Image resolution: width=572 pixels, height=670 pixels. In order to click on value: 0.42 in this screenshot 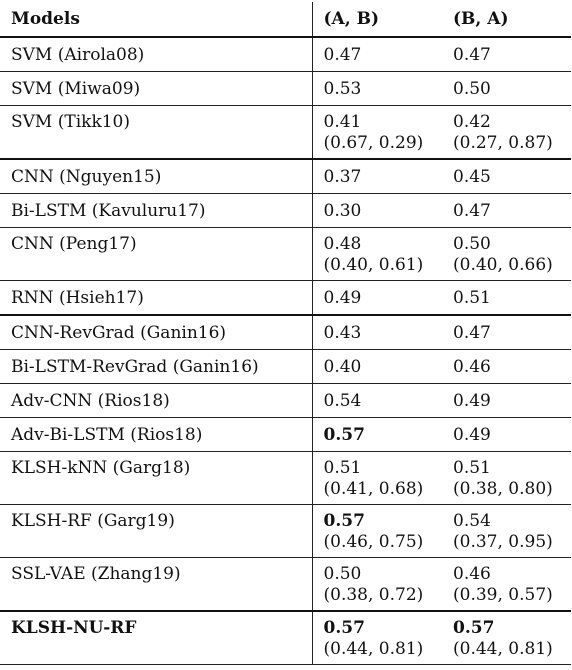, I will do `click(472, 122)`.